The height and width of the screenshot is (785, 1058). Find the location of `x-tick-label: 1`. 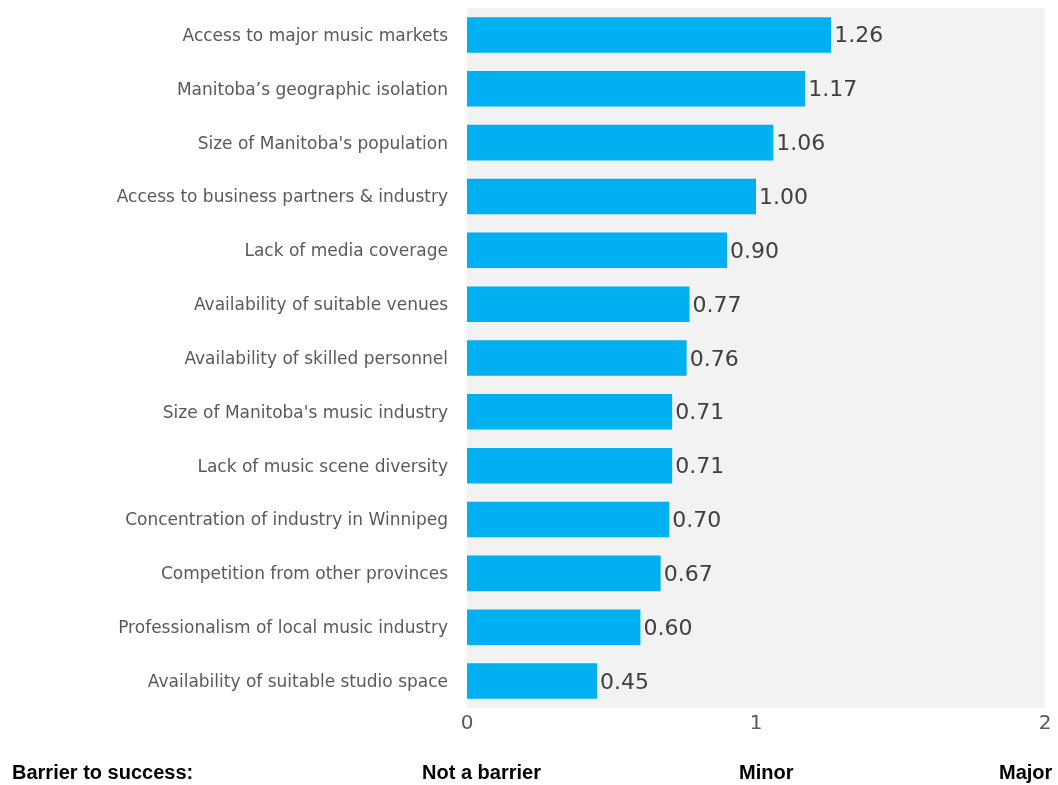

x-tick-label: 1 is located at coordinates (756, 722).